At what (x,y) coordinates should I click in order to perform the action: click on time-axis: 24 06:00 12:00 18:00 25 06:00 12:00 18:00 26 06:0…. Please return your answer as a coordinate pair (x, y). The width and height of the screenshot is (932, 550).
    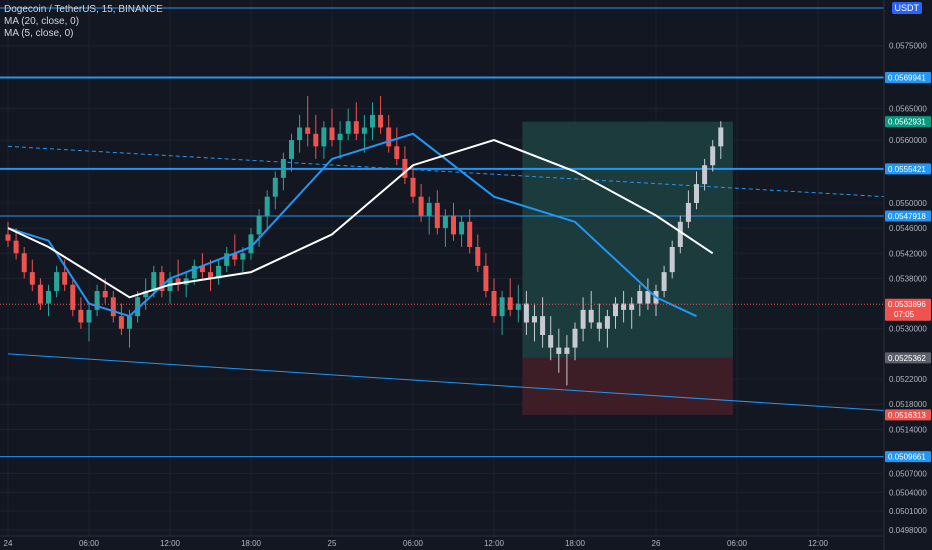
    Looking at the image, I should click on (442, 541).